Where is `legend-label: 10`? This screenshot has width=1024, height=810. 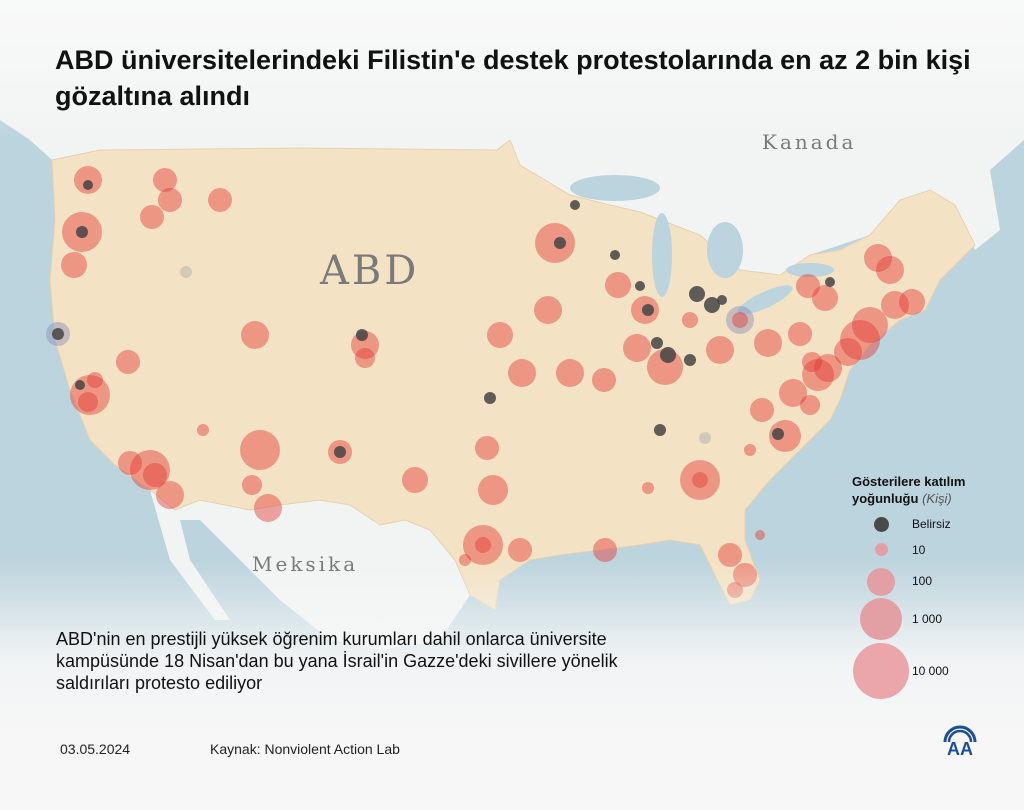 legend-label: 10 is located at coordinates (919, 550).